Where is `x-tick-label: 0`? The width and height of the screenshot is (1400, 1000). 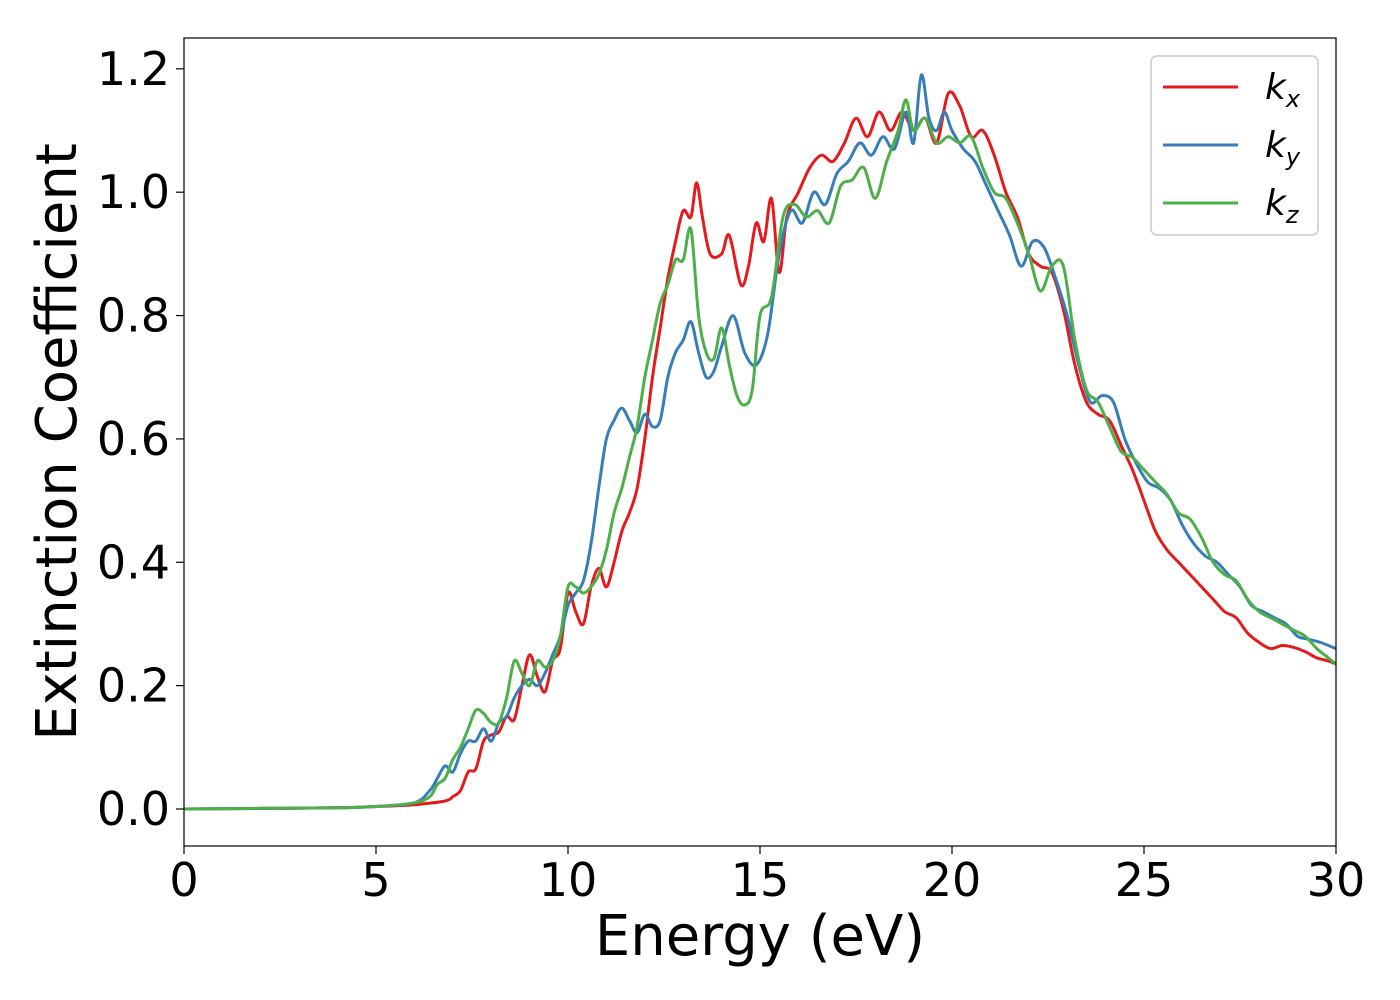
x-tick-label: 0 is located at coordinates (183, 880).